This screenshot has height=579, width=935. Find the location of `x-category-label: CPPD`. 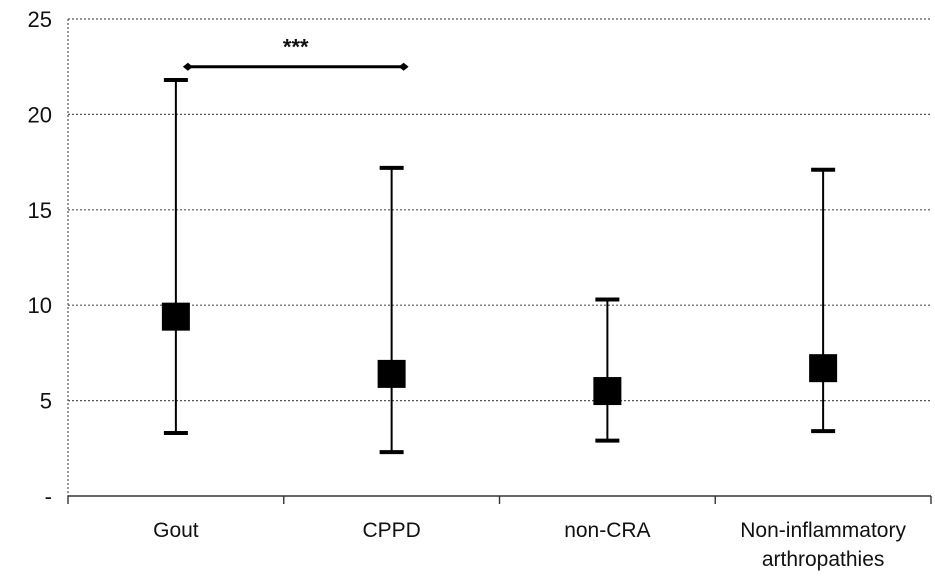

x-category-label: CPPD is located at coordinates (391, 530).